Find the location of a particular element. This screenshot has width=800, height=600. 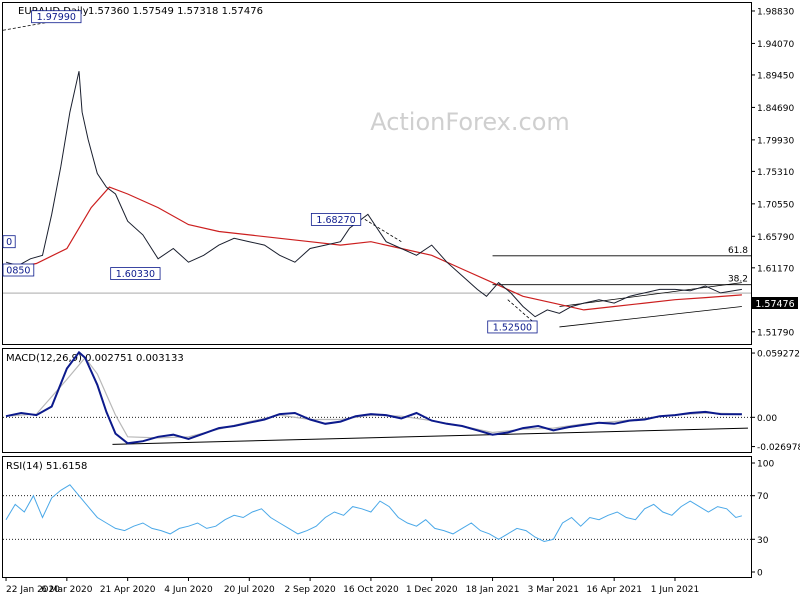

x-tick-label: 3 Mar 2021 is located at coordinates (553, 590).